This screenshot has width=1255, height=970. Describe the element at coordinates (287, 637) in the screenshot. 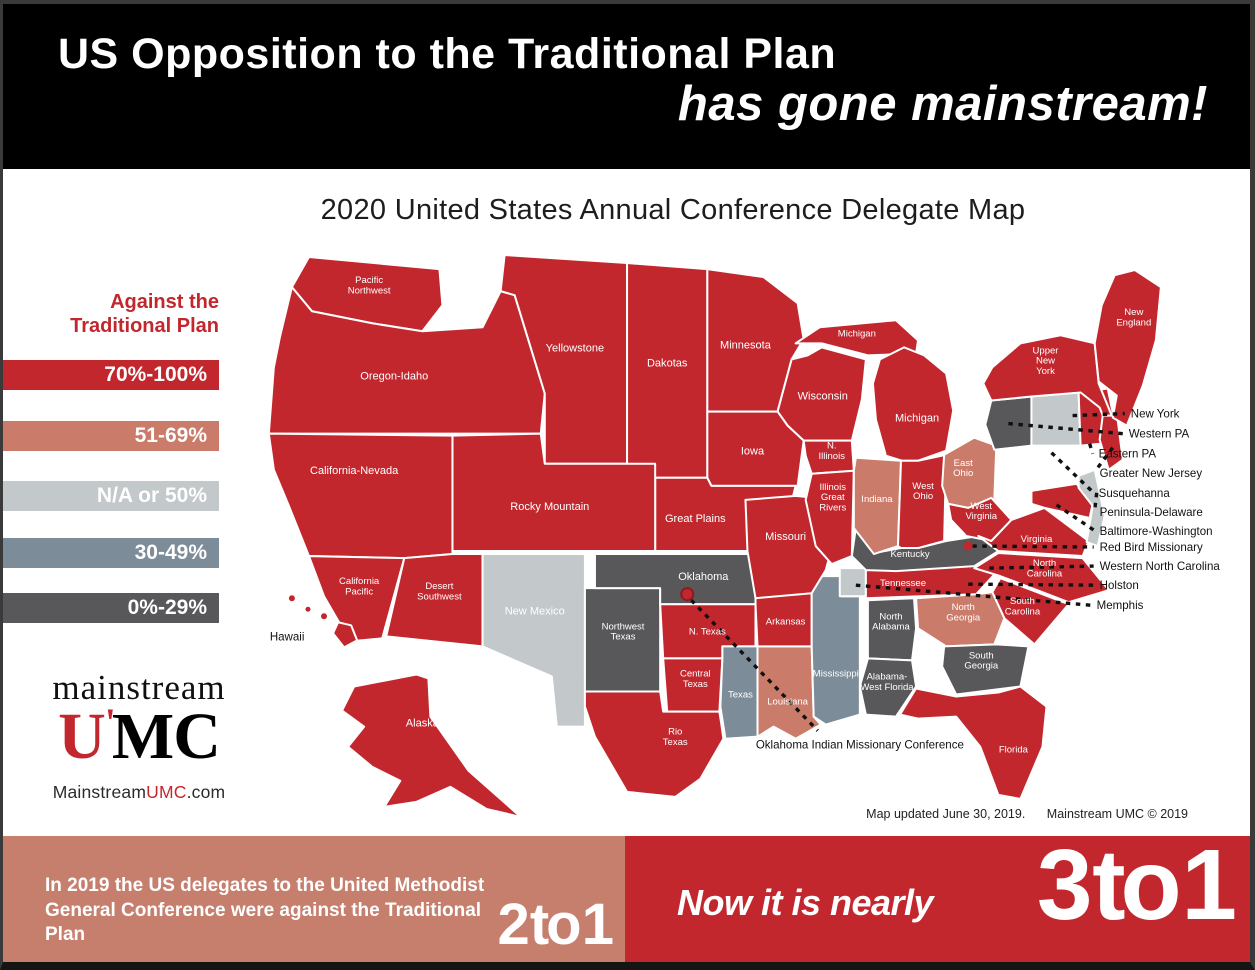

I see `label-hawaii: Hawaii` at that location.